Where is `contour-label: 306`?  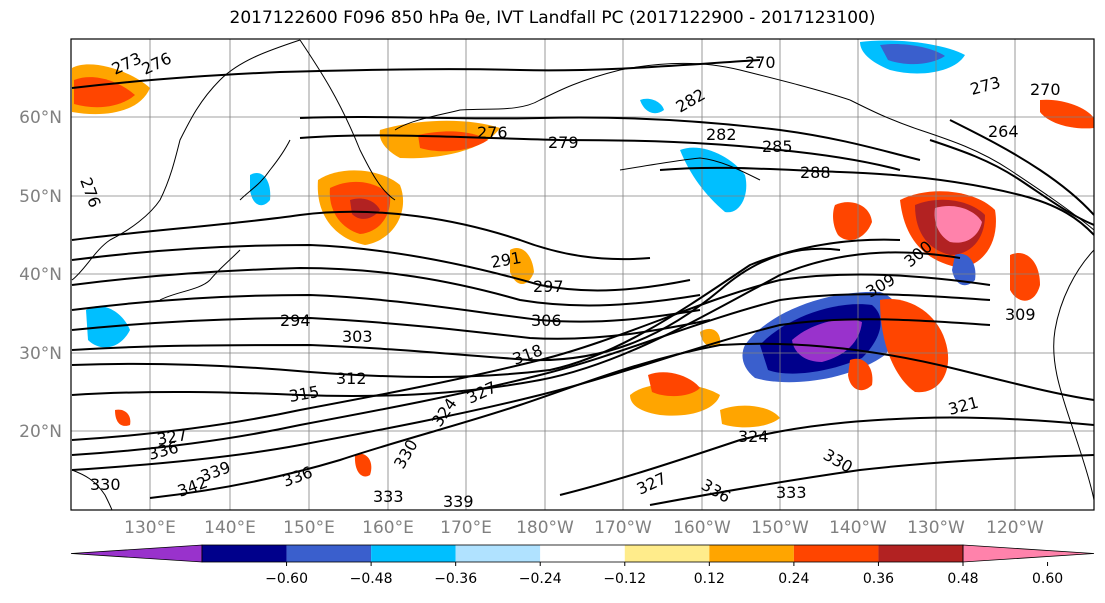
contour-label: 306 is located at coordinates (546, 320).